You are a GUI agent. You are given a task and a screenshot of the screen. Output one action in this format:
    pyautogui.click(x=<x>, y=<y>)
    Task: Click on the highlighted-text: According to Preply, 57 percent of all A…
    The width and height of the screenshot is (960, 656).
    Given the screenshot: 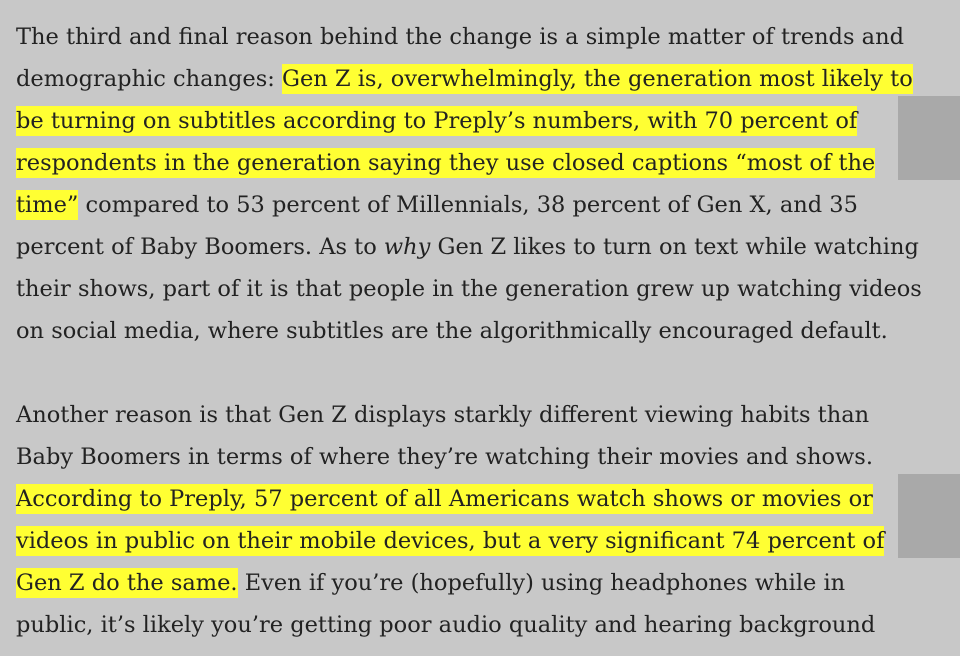 What is the action you would take?
    pyautogui.click(x=444, y=499)
    